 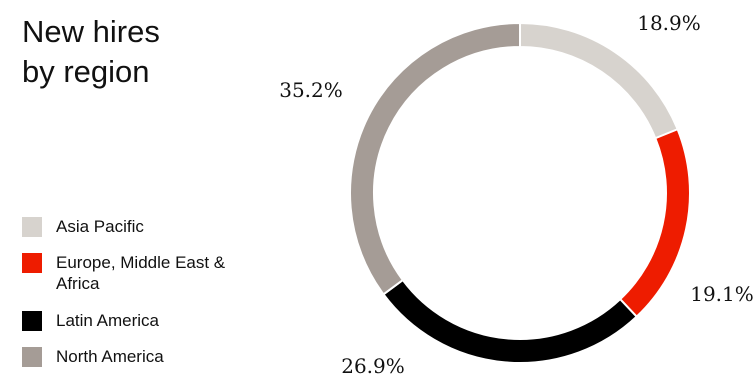 What do you see at coordinates (91, 31) in the screenshot?
I see `chart-title-line-1: New hires` at bounding box center [91, 31].